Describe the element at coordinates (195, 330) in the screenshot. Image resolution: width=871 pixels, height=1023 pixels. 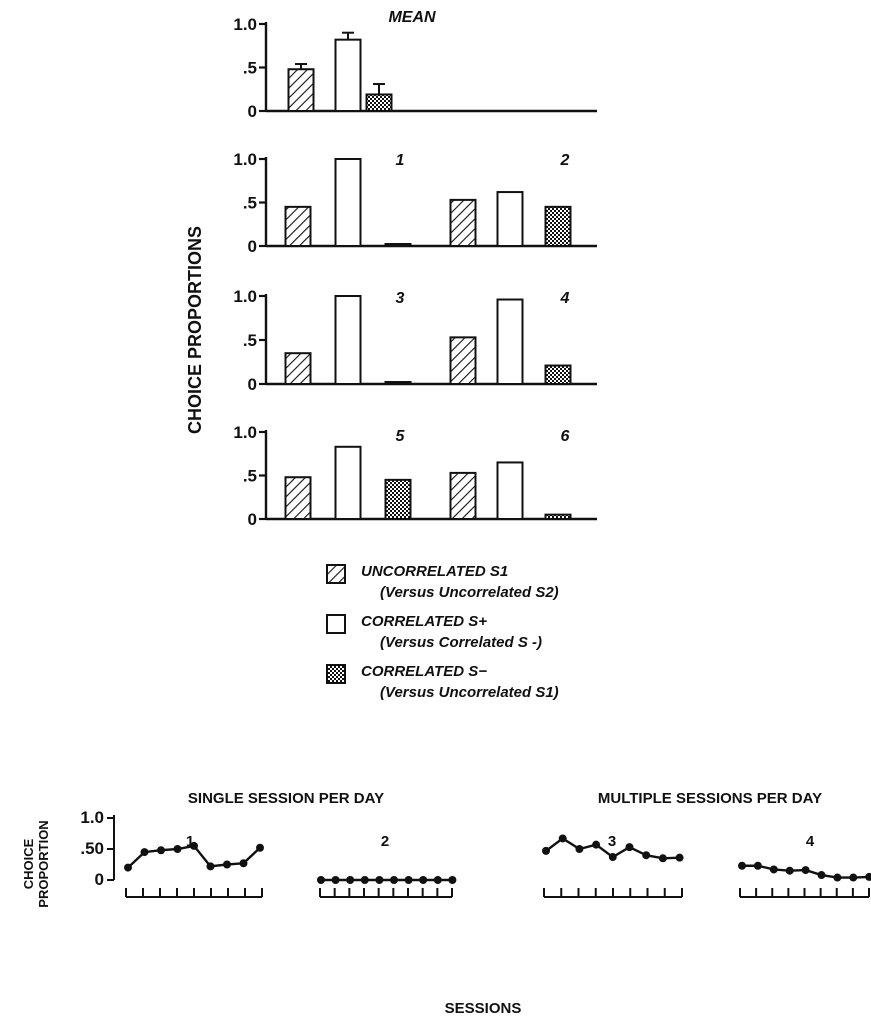
I see `bar-chart-ylabel: CHOICE PROPORTIONS` at that location.